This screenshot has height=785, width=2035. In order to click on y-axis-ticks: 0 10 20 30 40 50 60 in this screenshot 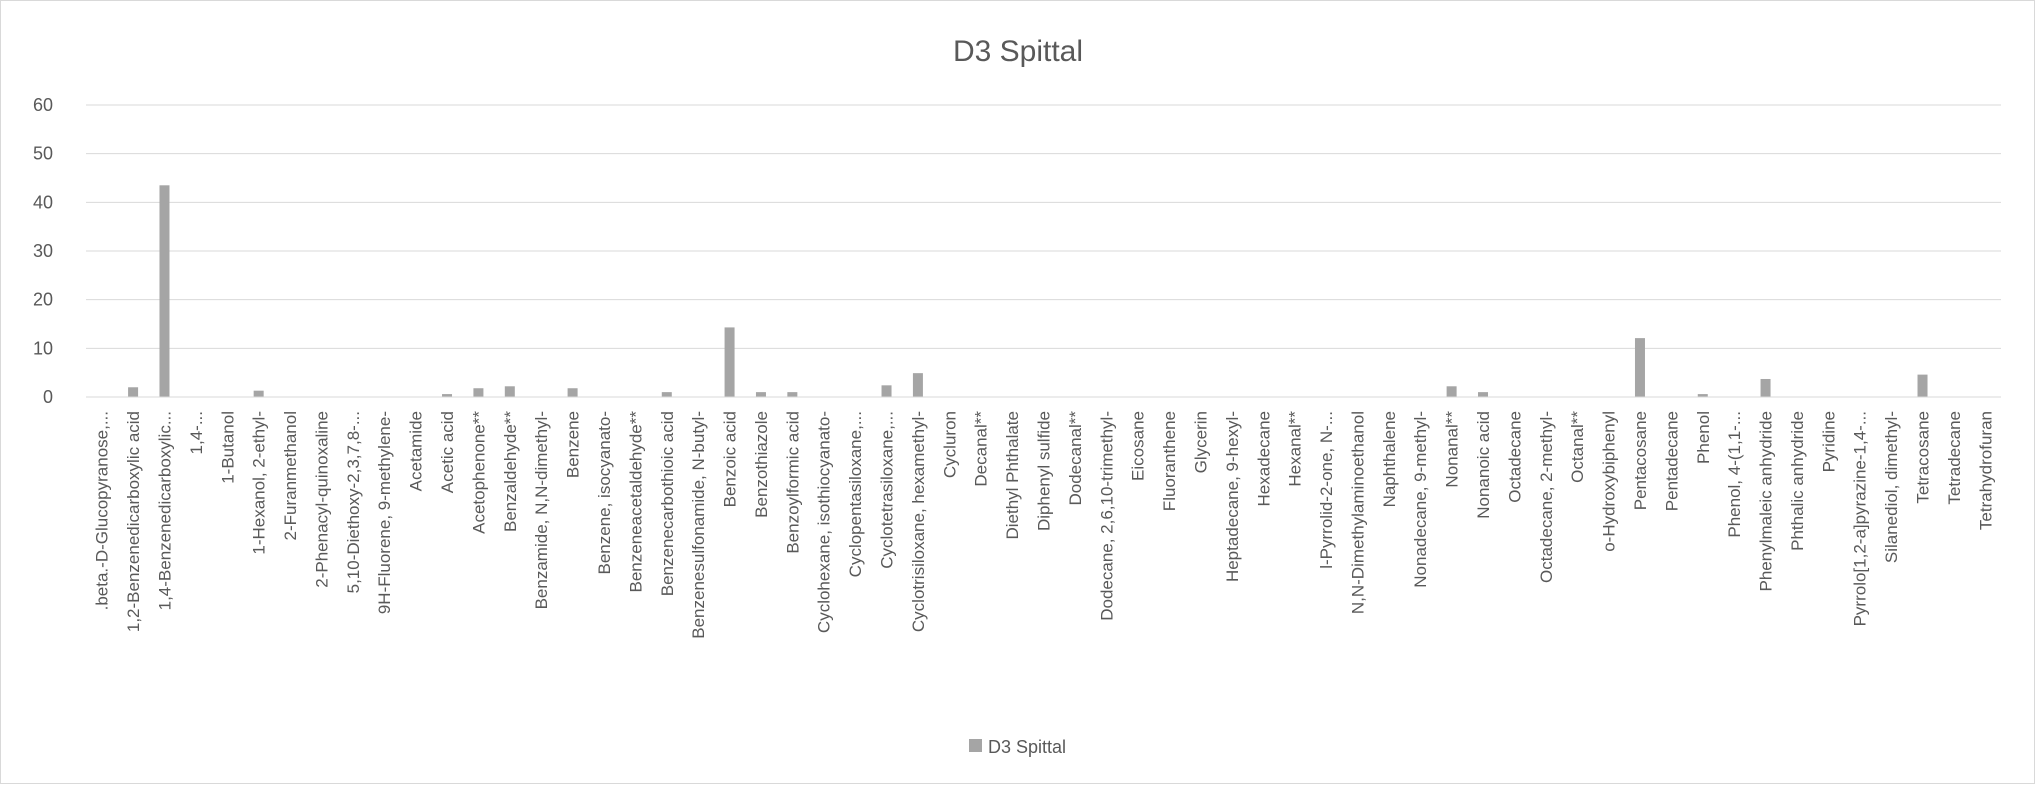, I will do `click(43, 251)`.